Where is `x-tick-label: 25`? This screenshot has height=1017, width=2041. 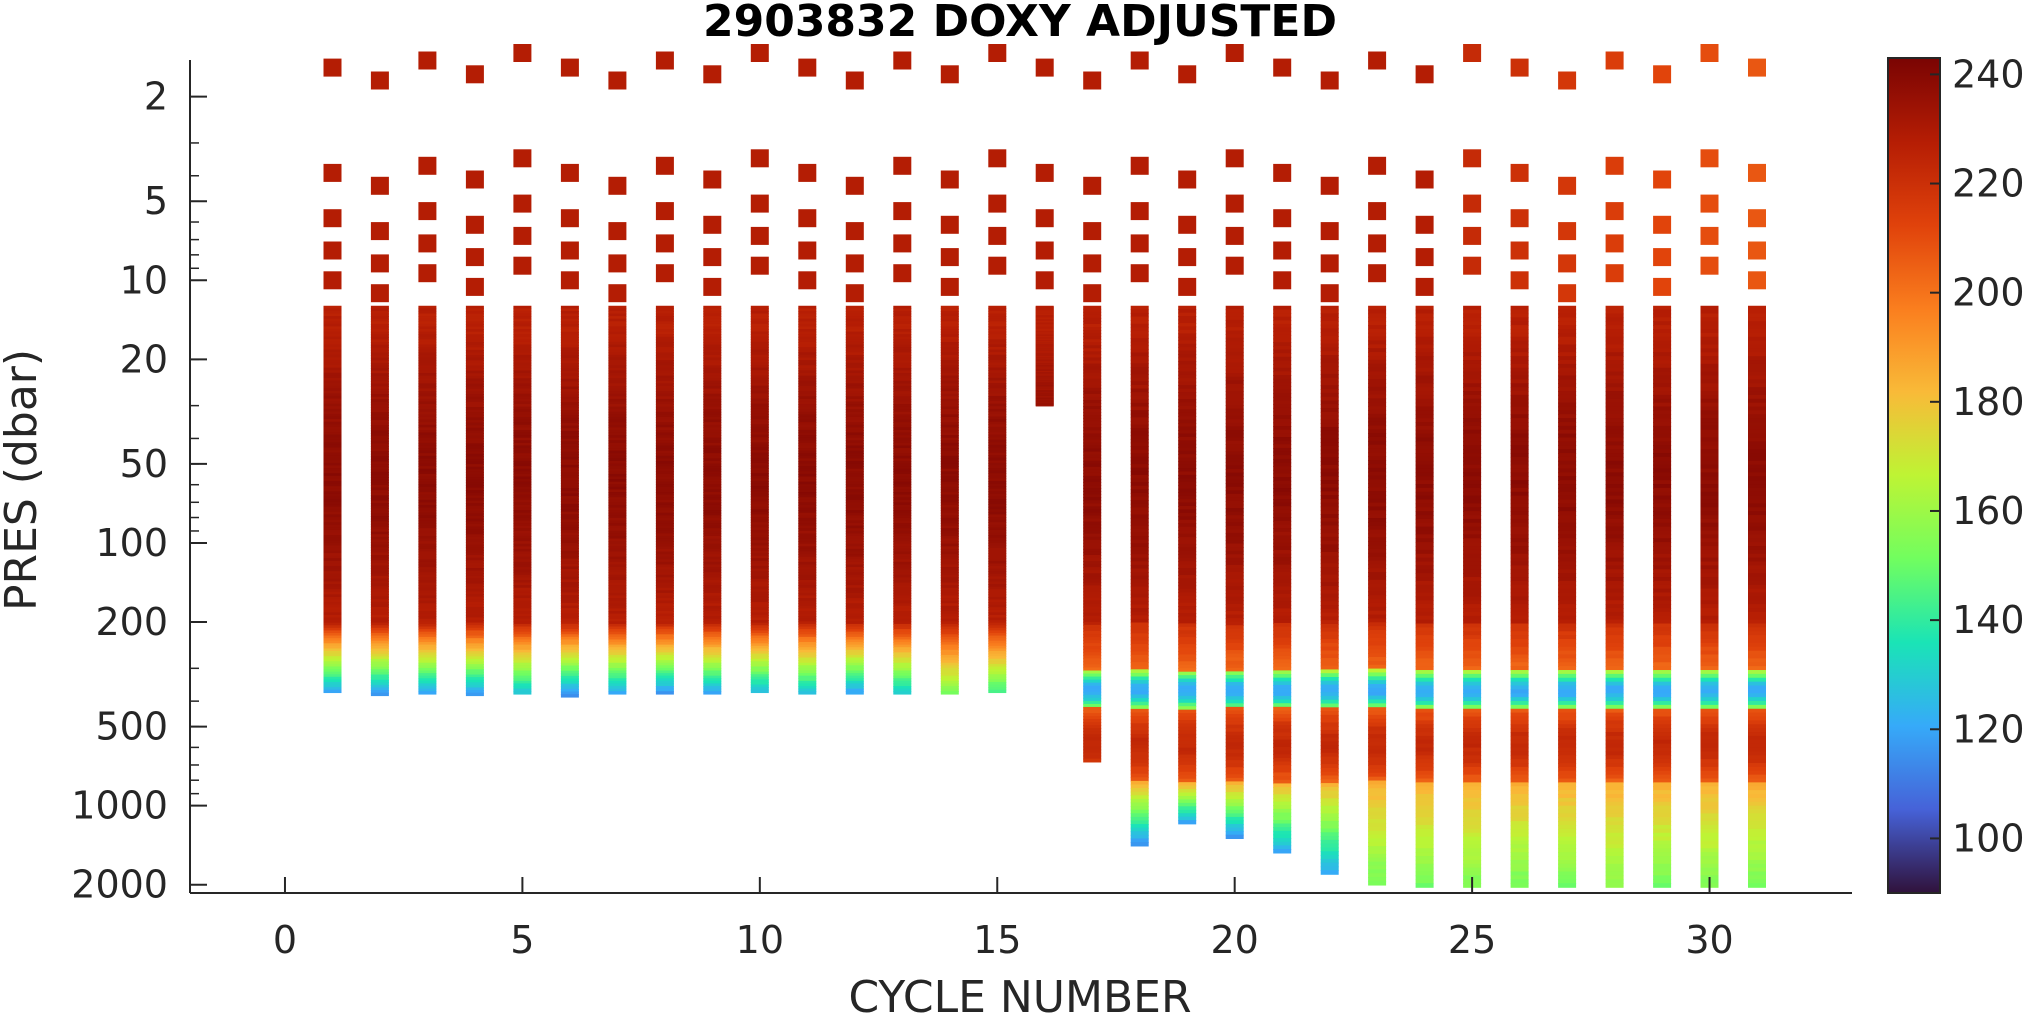 x-tick-label: 25 is located at coordinates (1472, 940).